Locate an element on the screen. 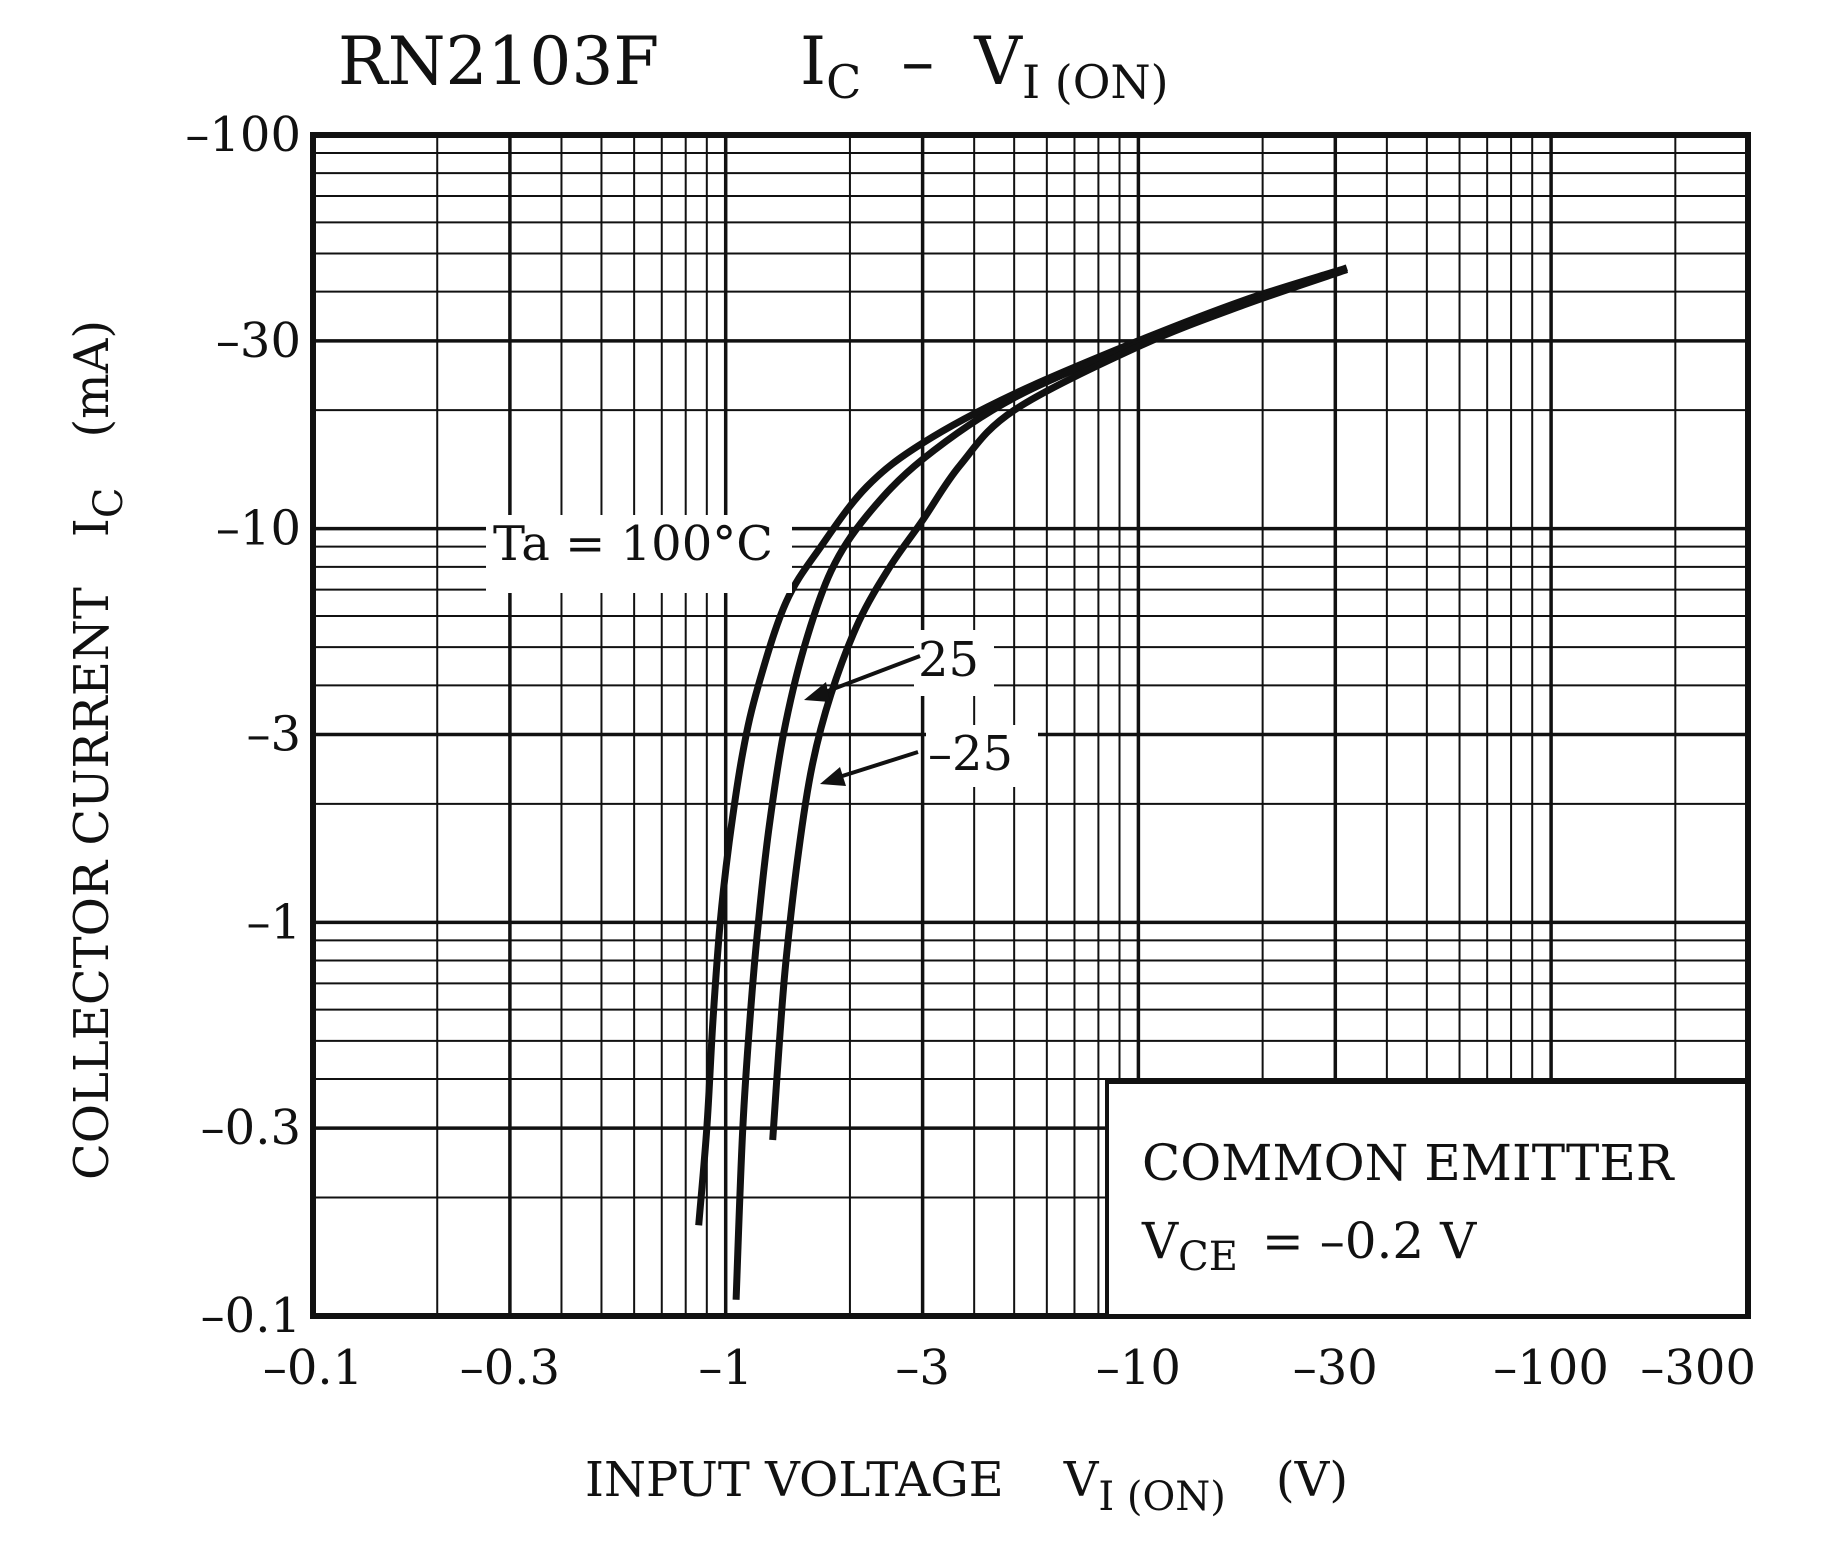  x-tick-label: –30 is located at coordinates (1335, 1368).